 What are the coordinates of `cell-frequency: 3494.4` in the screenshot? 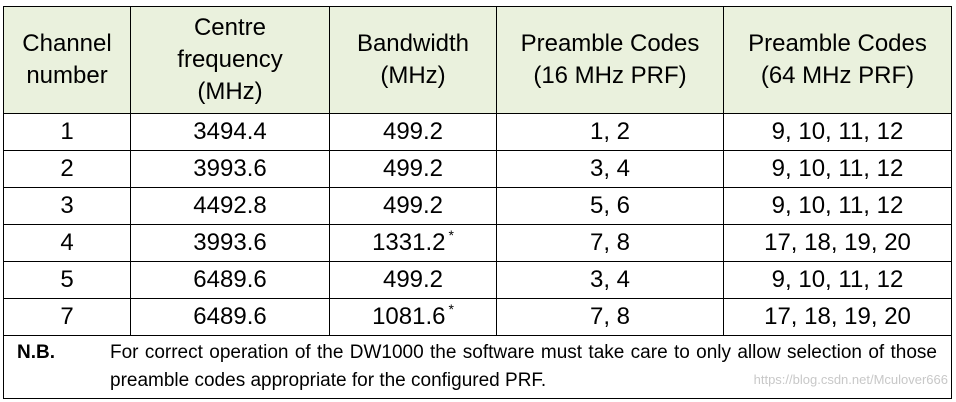 It's located at (230, 132).